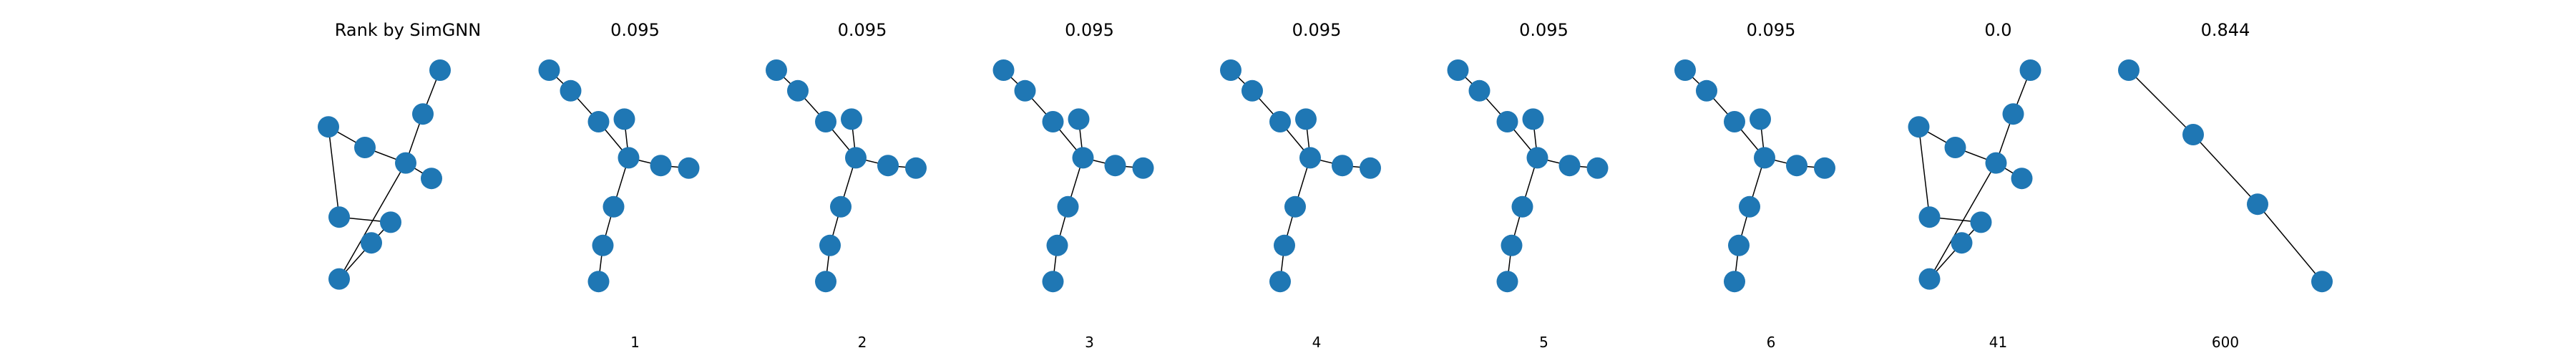 The image size is (2576, 358). Describe the element at coordinates (2225, 342) in the screenshot. I see `panel-rank-label: 600` at that location.